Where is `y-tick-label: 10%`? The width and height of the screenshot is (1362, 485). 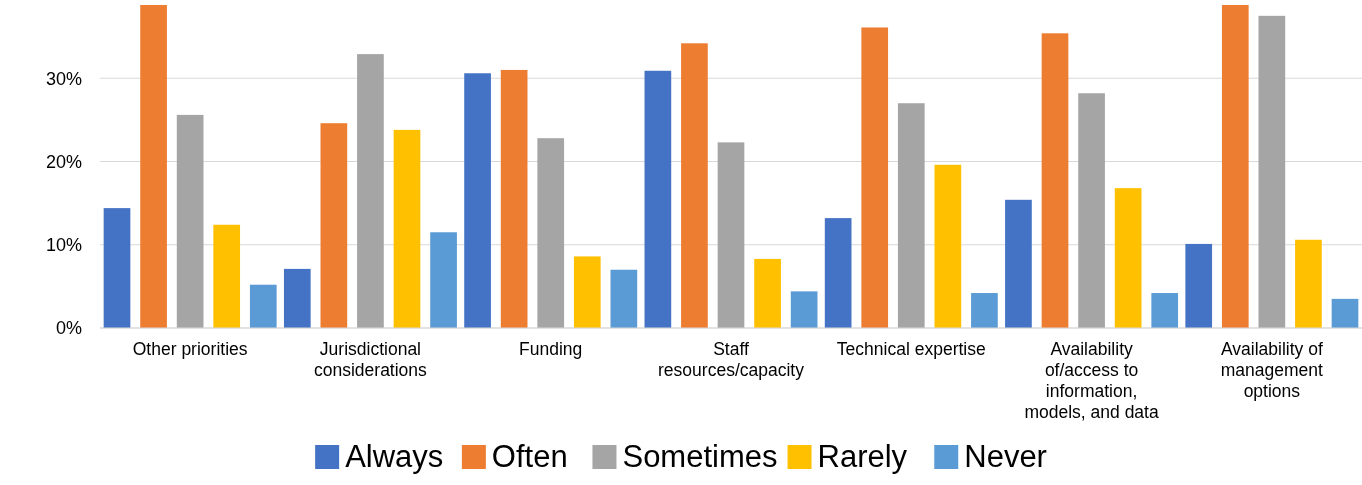 y-tick-label: 10% is located at coordinates (63, 245).